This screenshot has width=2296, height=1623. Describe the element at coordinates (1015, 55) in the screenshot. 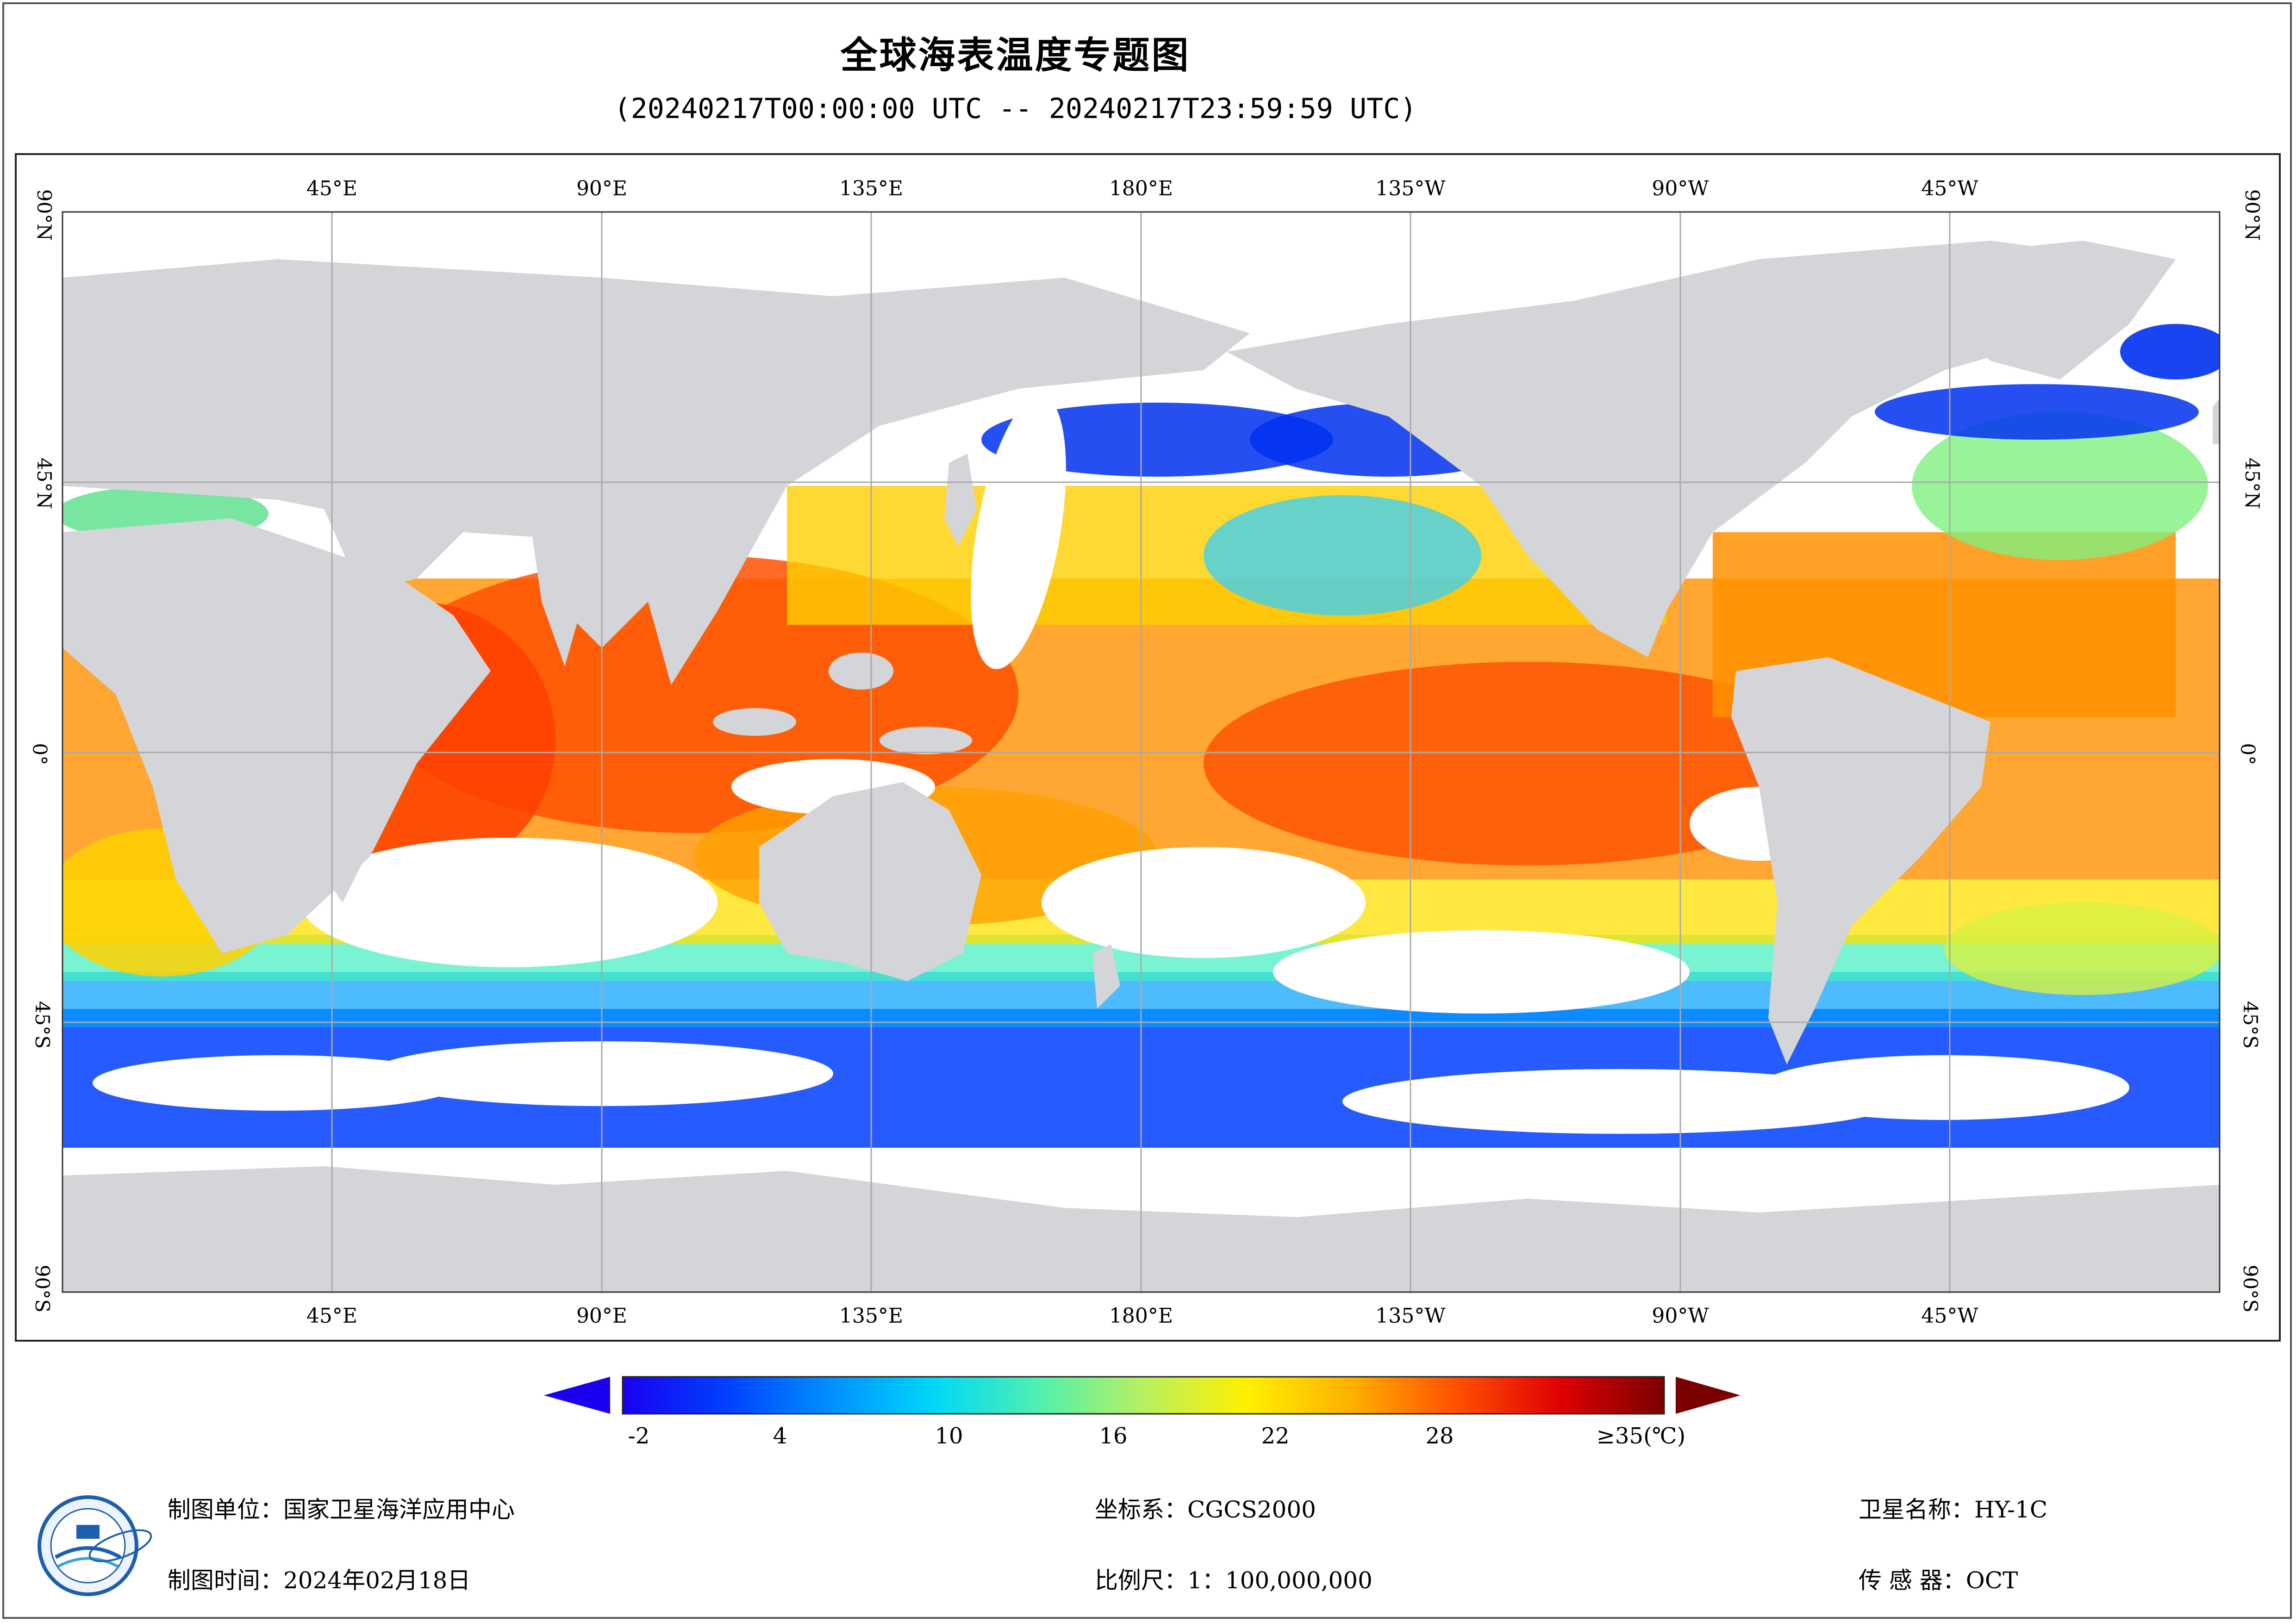

I see `map-title: 全球海表温度专题图` at that location.